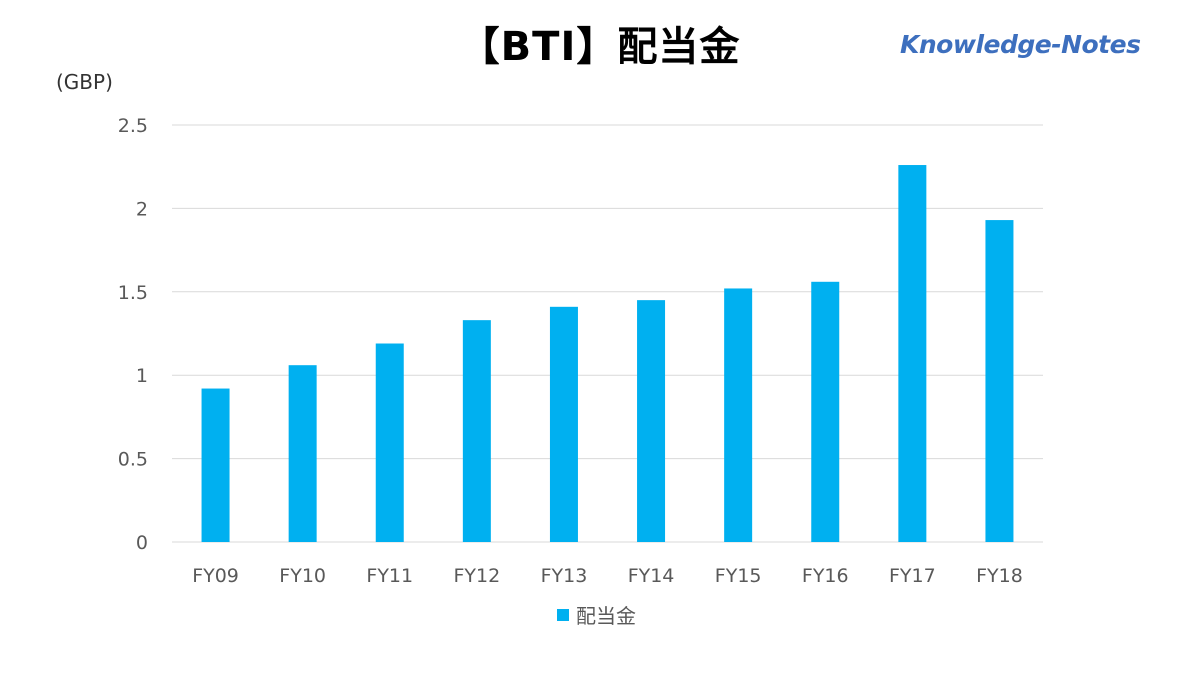 This screenshot has width=1200, height=675. What do you see at coordinates (563, 615) in the screenshot?
I see `legend-swatch` at bounding box center [563, 615].